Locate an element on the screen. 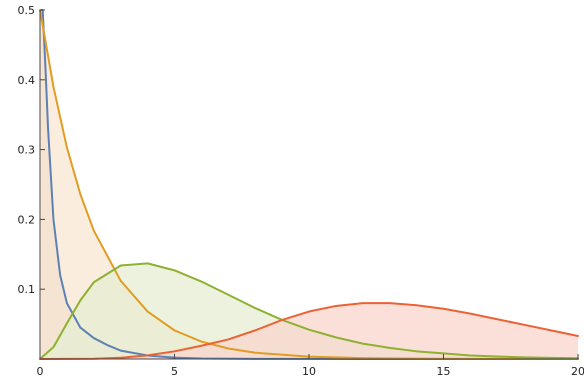 Image resolution: width=584 pixels, height=383 pixels. y-tick-label: 0.4 is located at coordinates (27, 80).